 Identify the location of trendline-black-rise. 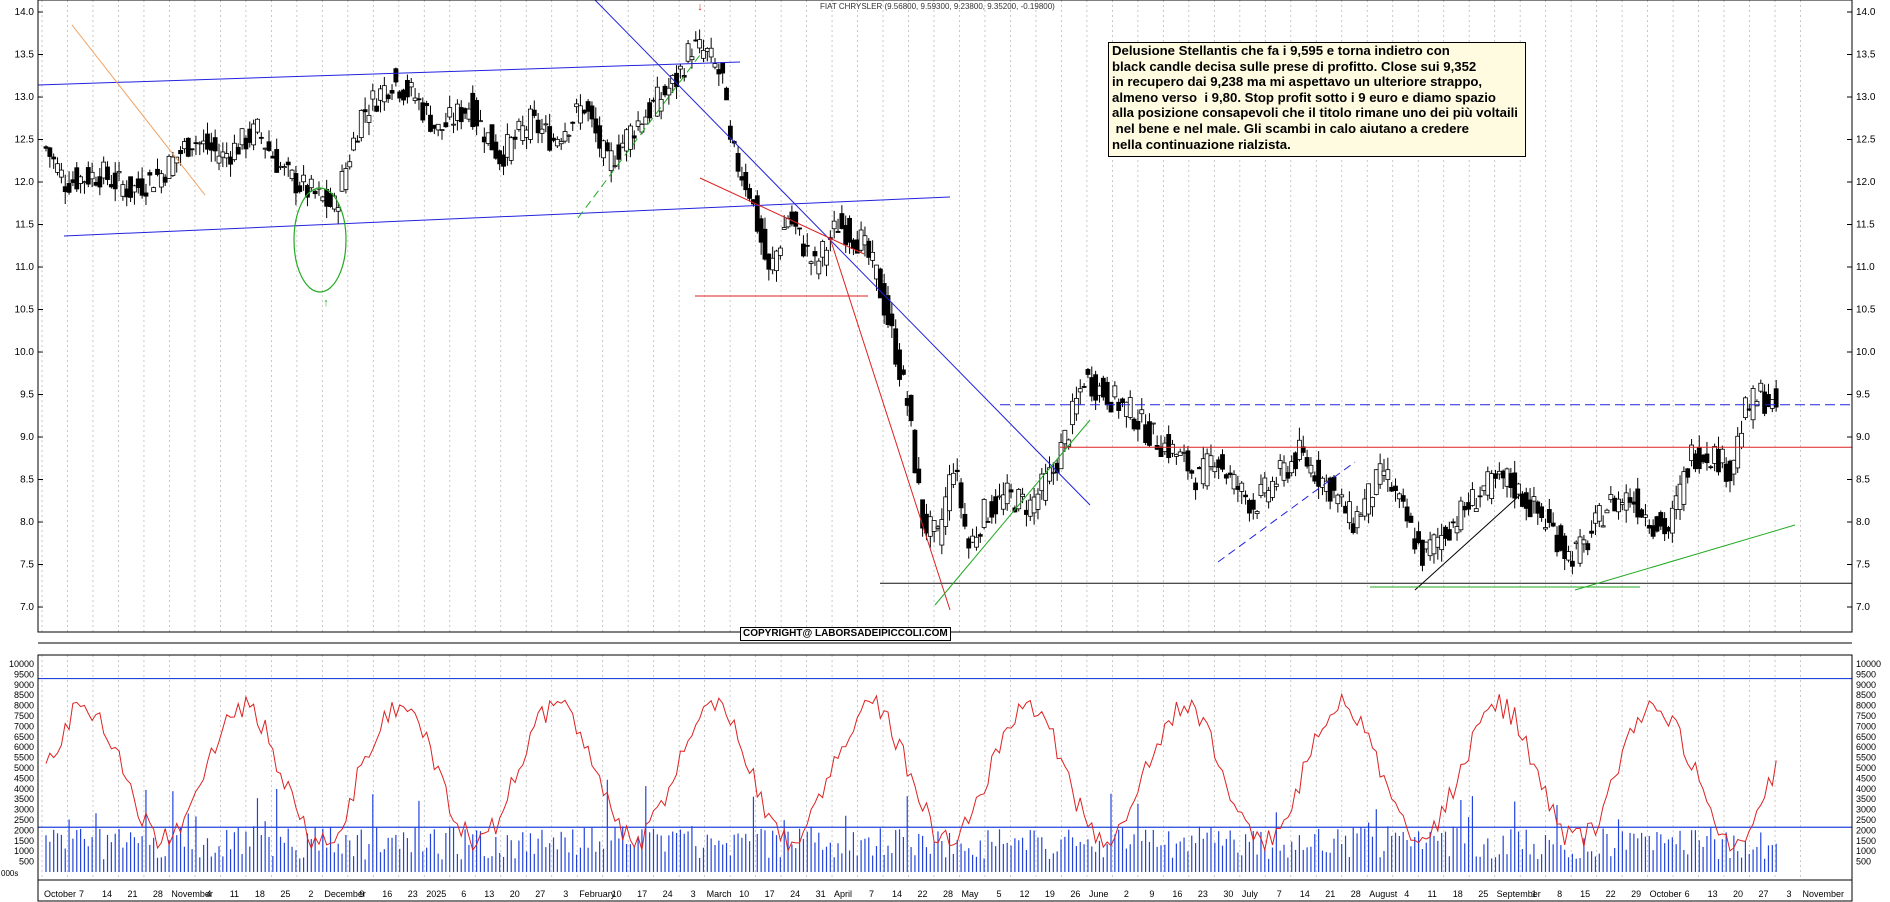
(1467, 542).